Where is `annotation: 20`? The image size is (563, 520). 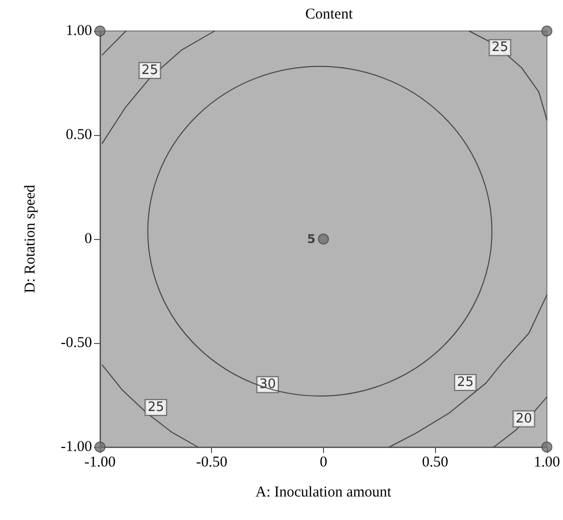
annotation: 20 is located at coordinates (524, 418).